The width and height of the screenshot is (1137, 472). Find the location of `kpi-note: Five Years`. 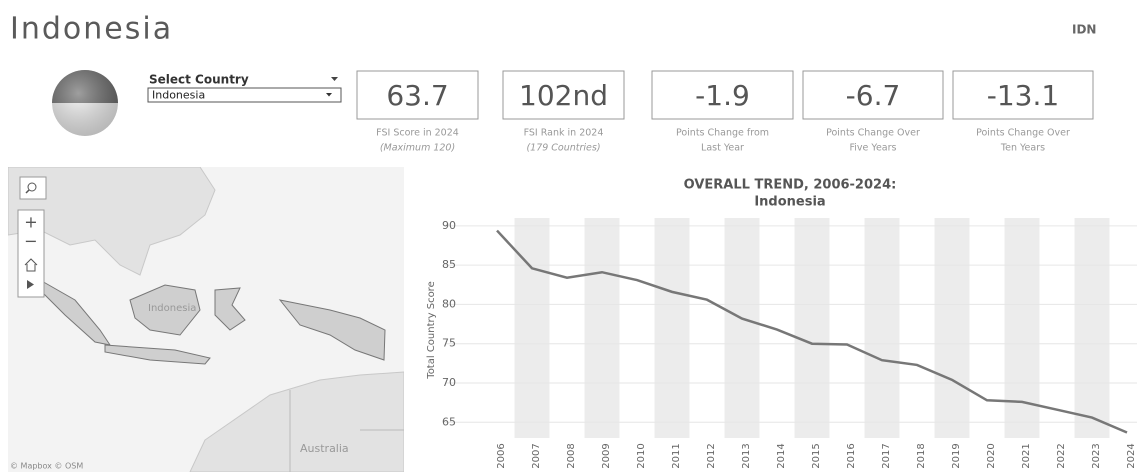

kpi-note: Five Years is located at coordinates (873, 148).